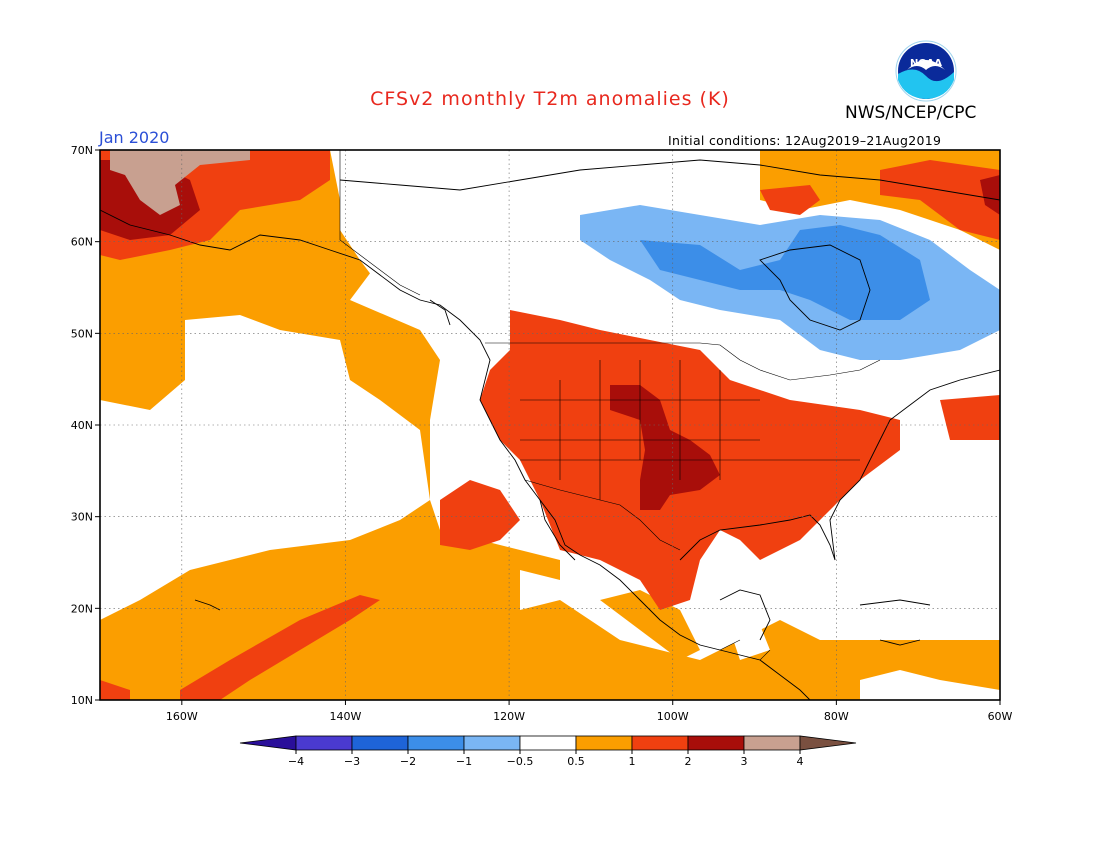 This screenshot has height=850, width=1100. What do you see at coordinates (548, 751) in the screenshot?
I see `colorbar: −4 −3 −2 −1 −0.5 0.5 1 2 3 4` at bounding box center [548, 751].